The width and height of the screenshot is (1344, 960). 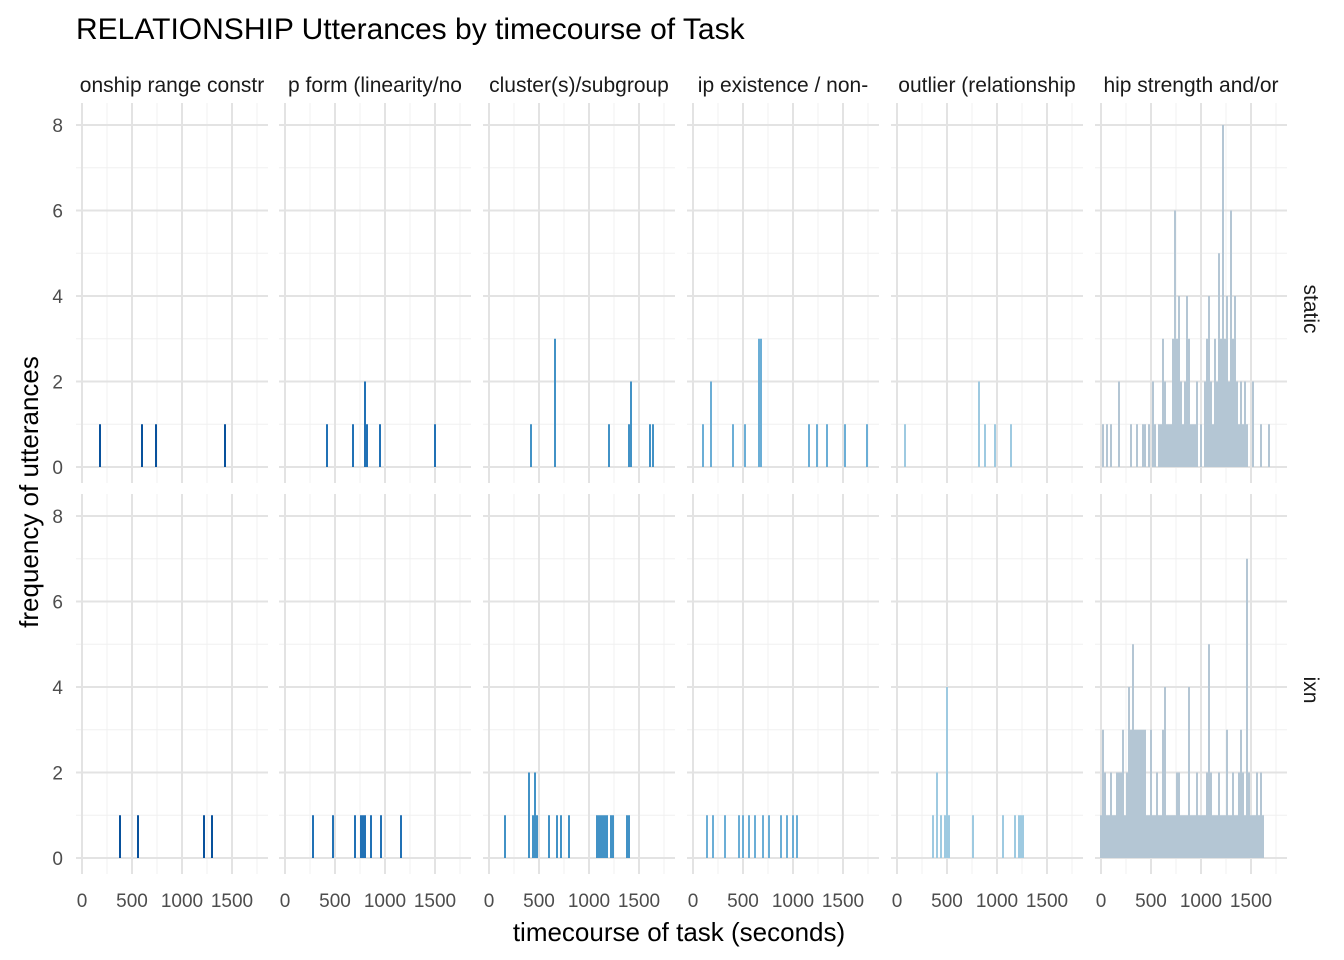 I want to click on facet-column-label: cluster(s)/subgroup, so click(x=579, y=85).